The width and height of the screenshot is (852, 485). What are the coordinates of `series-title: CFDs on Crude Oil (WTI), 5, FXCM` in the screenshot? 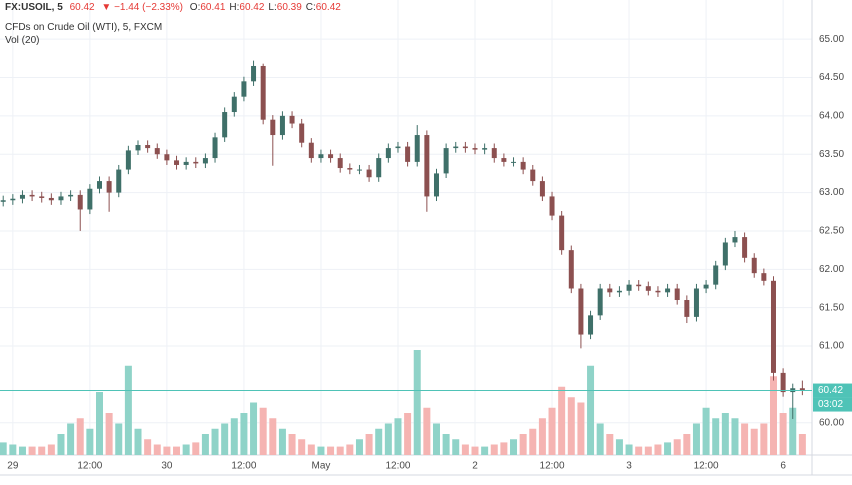 It's located at (84, 27).